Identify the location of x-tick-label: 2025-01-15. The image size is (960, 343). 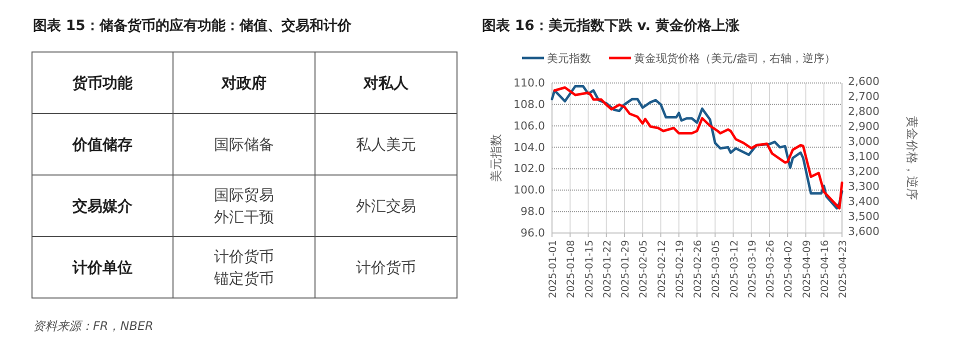
(590, 269).